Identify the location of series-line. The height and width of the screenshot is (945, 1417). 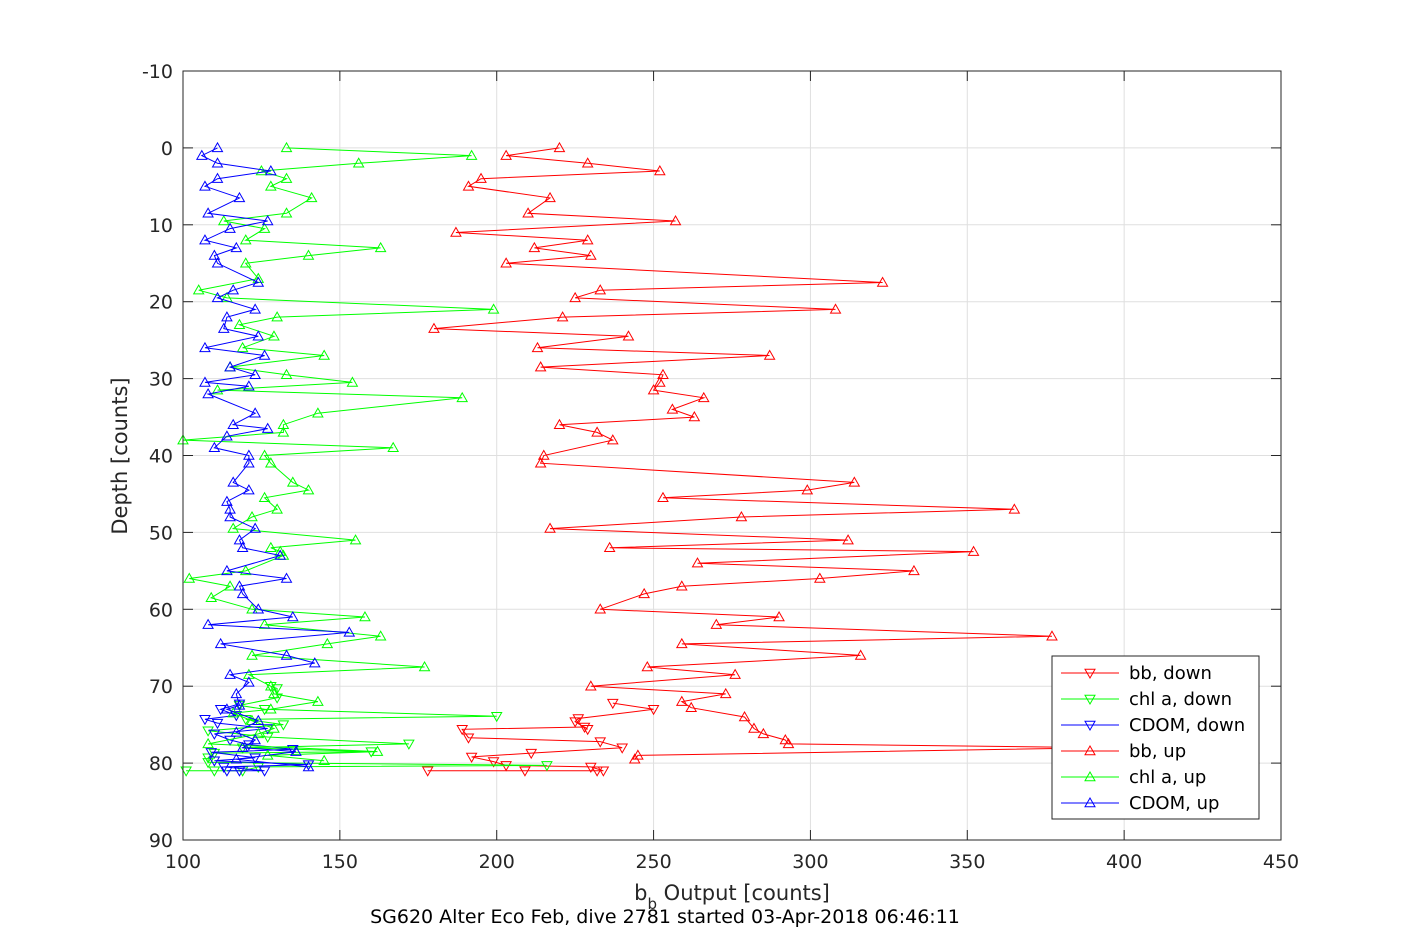
(366, 728).